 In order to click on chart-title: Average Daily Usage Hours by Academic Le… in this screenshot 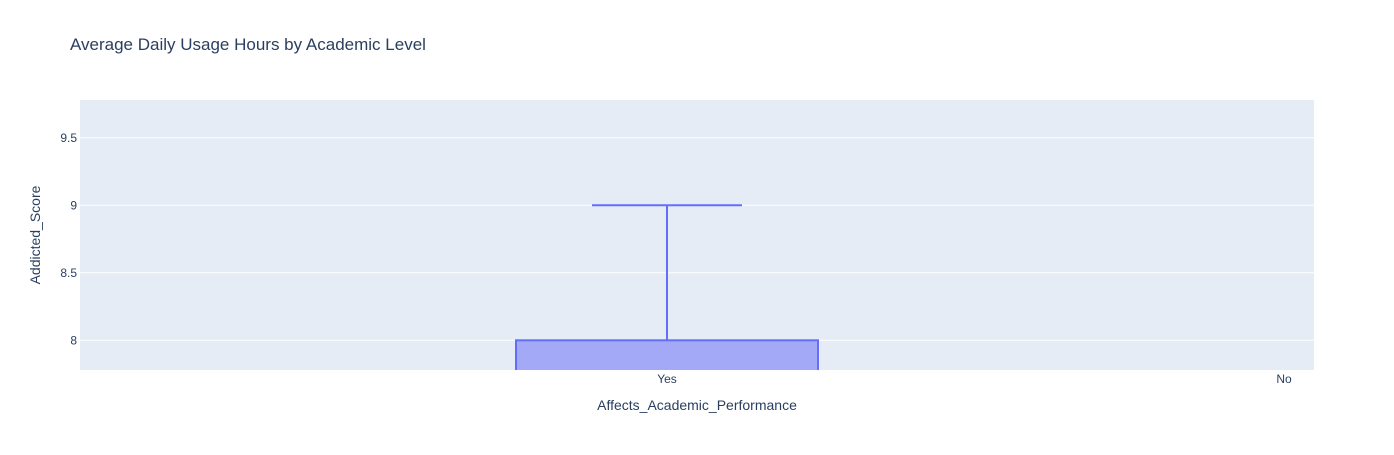, I will do `click(248, 44)`.